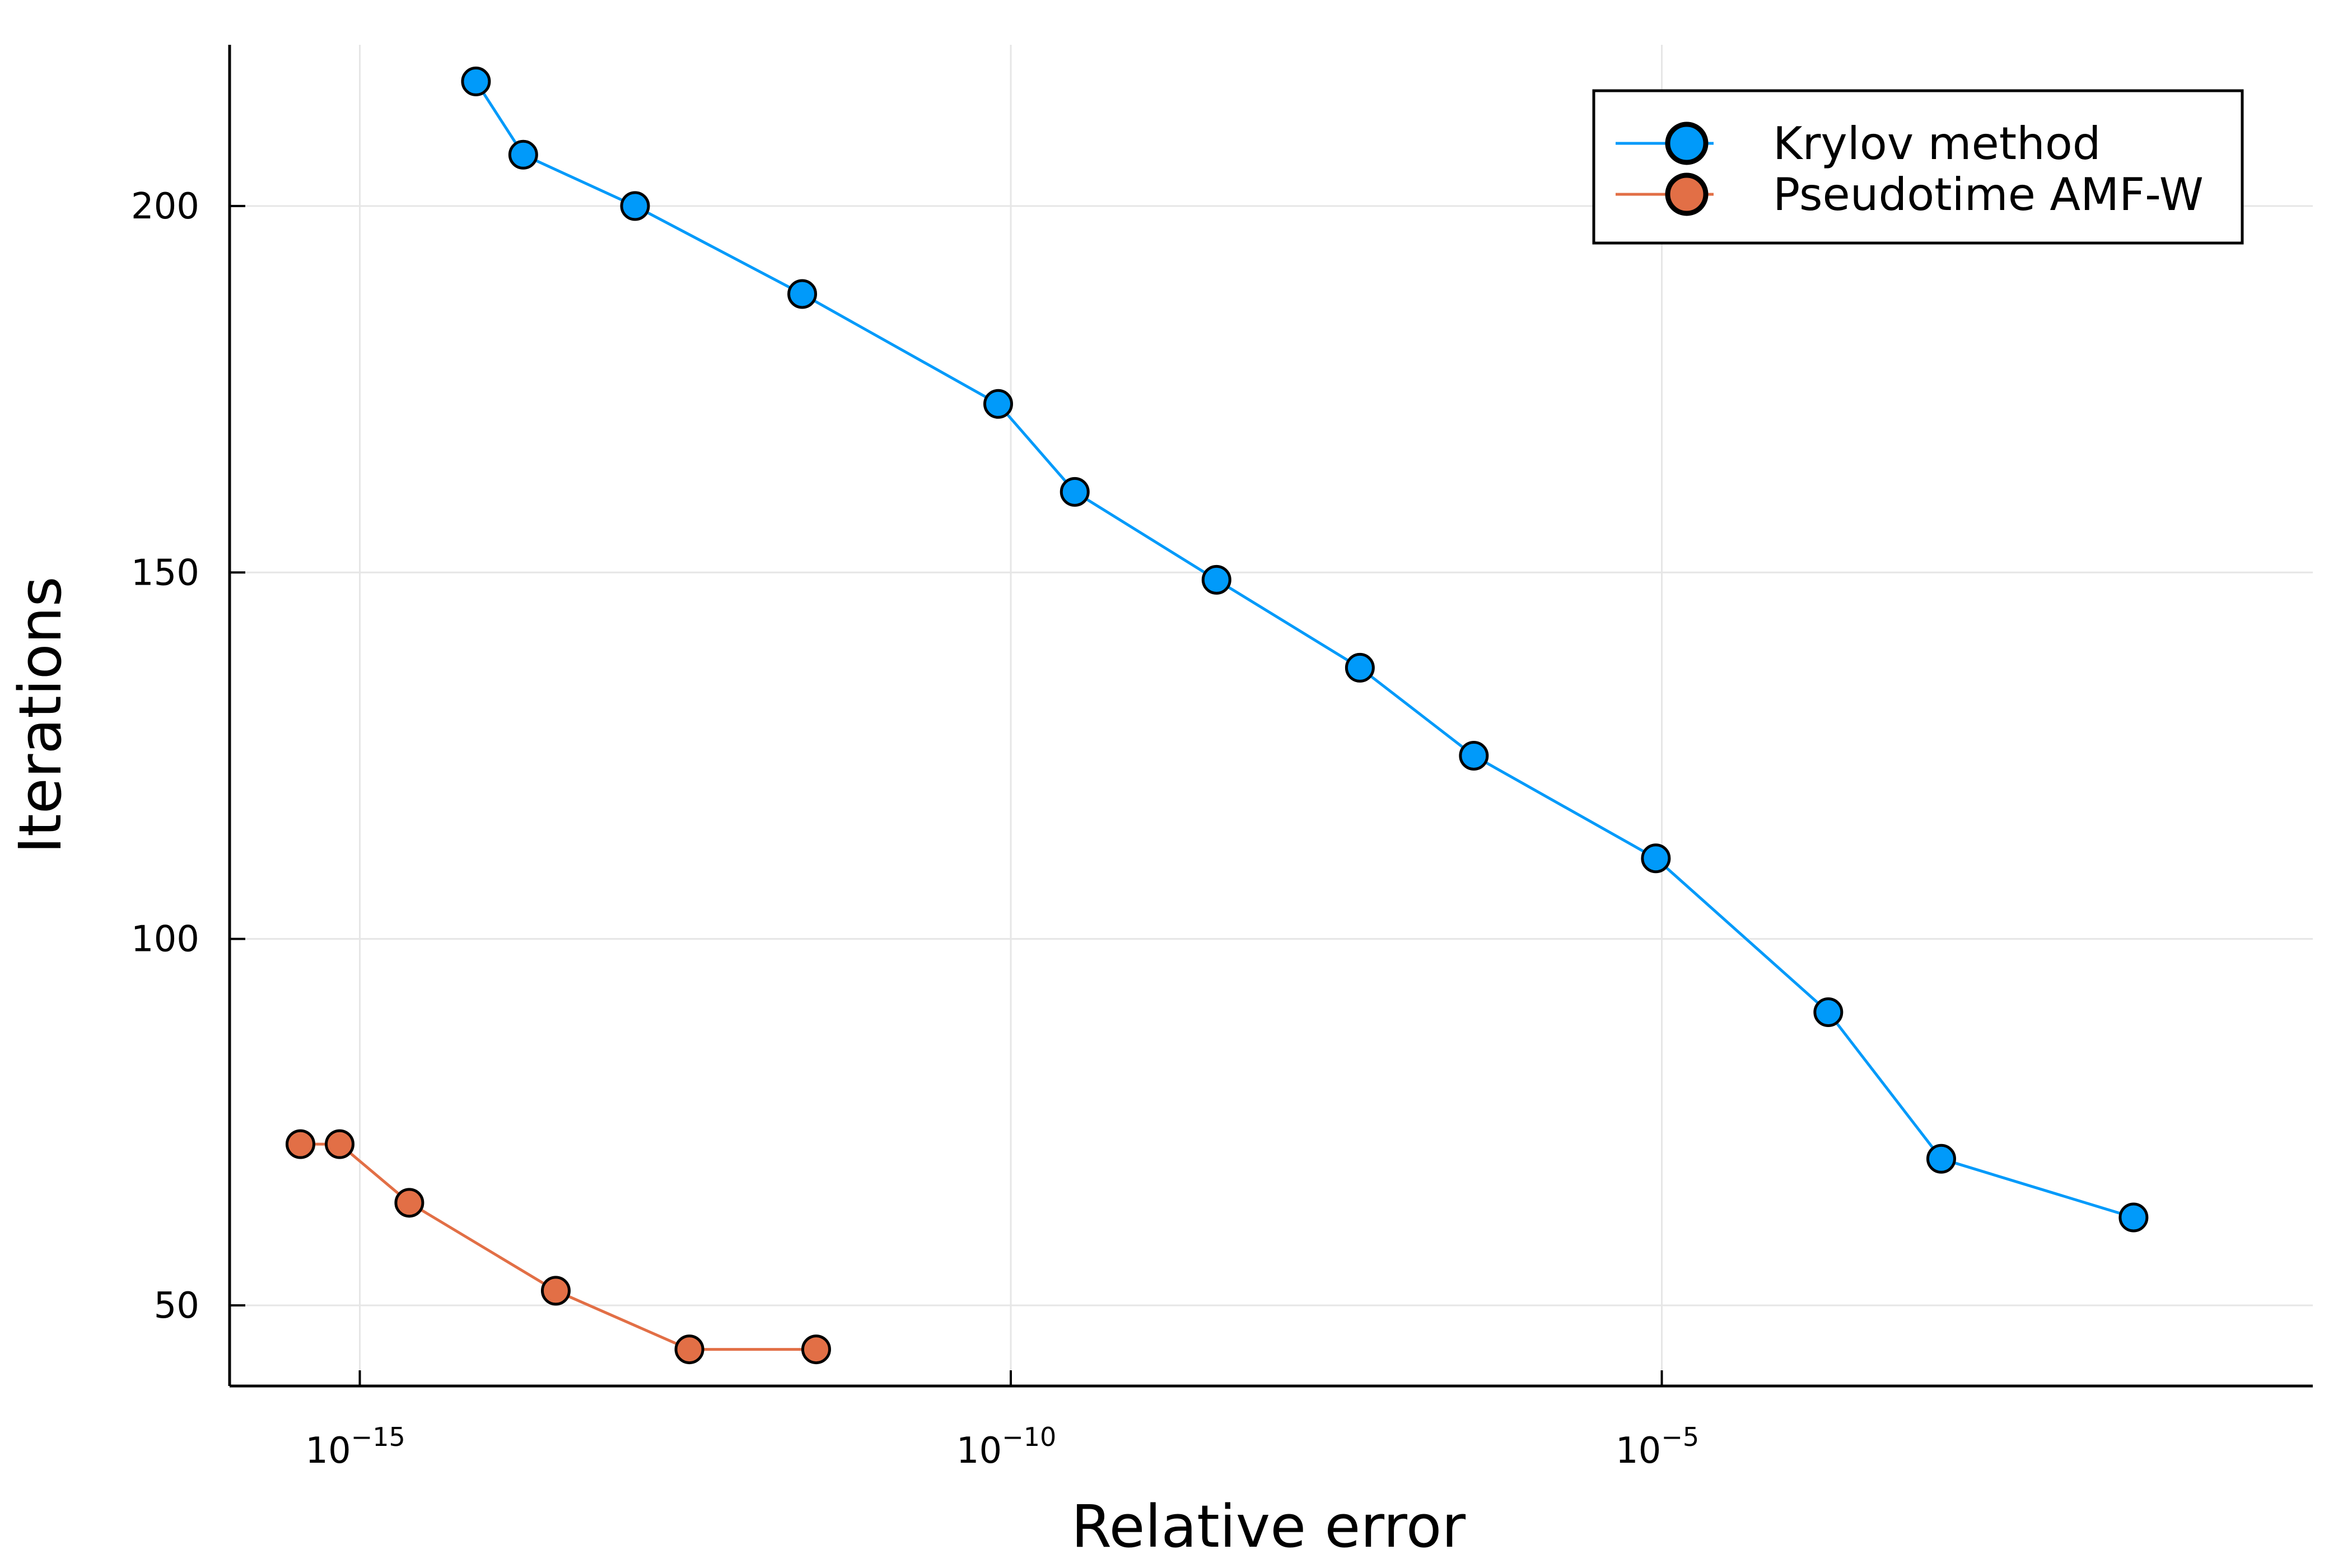 This screenshot has height=1568, width=2352. Describe the element at coordinates (1687, 143) in the screenshot. I see `legend-marker-krylov` at that location.